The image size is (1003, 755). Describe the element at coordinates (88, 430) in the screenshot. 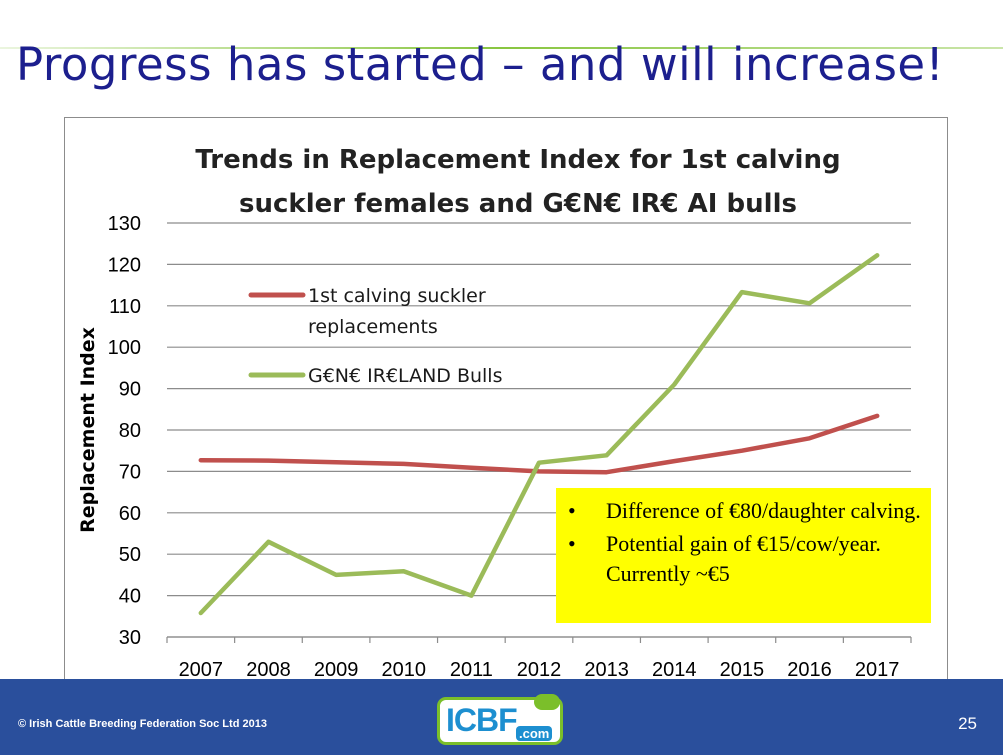

I see `y-axis-label: Replacement Index` at that location.